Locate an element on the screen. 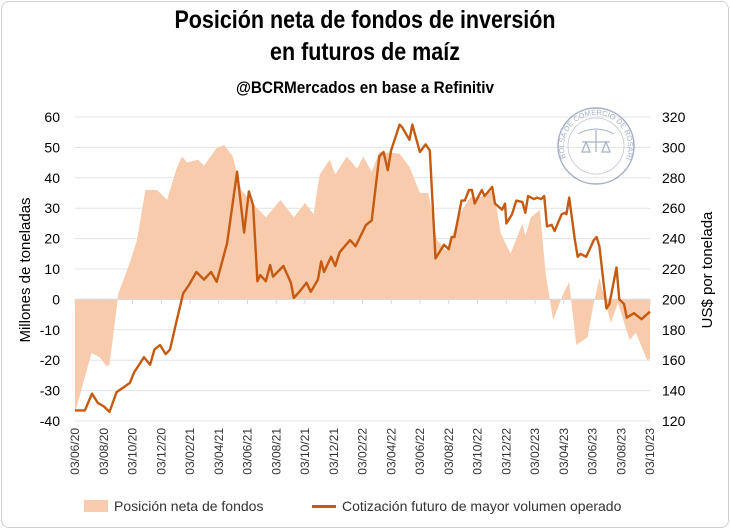 The width and height of the screenshot is (730, 529). legend-swatch-area is located at coordinates (96, 506).